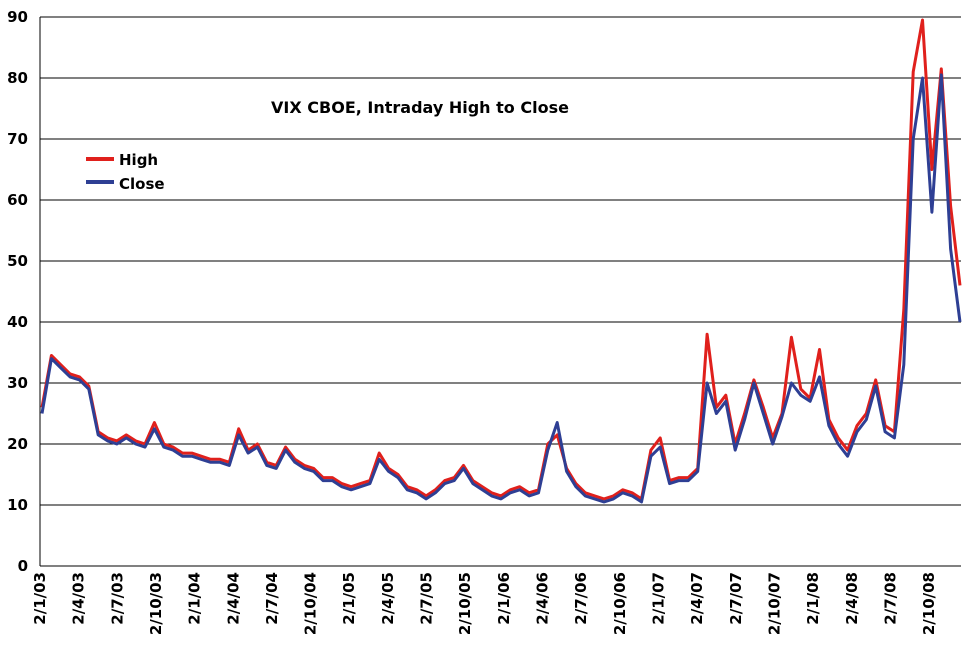 This screenshot has width=966, height=666. I want to click on x-tick-label: 2/7/06, so click(581, 598).